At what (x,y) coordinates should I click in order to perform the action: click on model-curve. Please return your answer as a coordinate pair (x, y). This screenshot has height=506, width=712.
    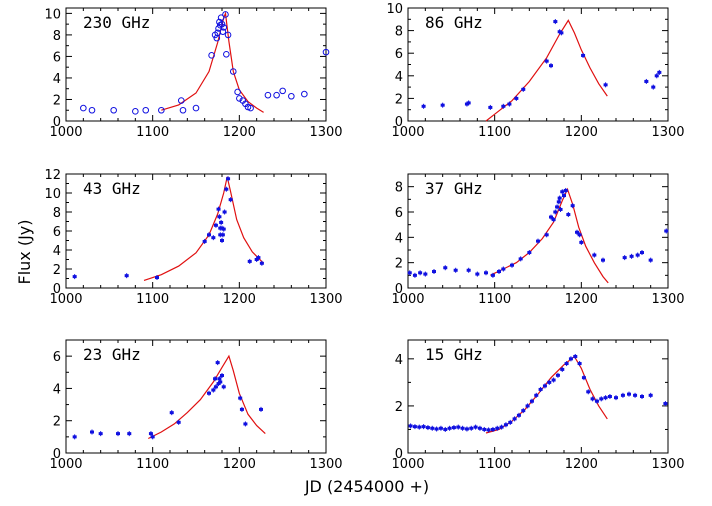
    Looking at the image, I should click on (212, 62).